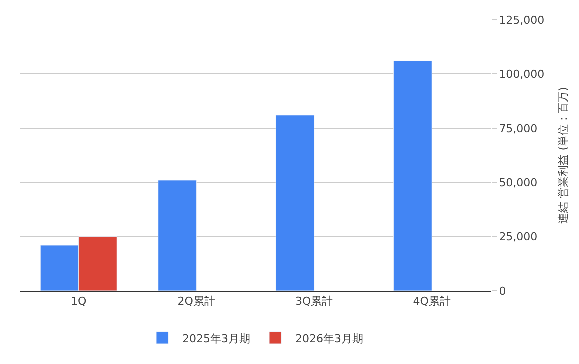  What do you see at coordinates (502, 291) in the screenshot?
I see `y-tick-label: 0` at bounding box center [502, 291].